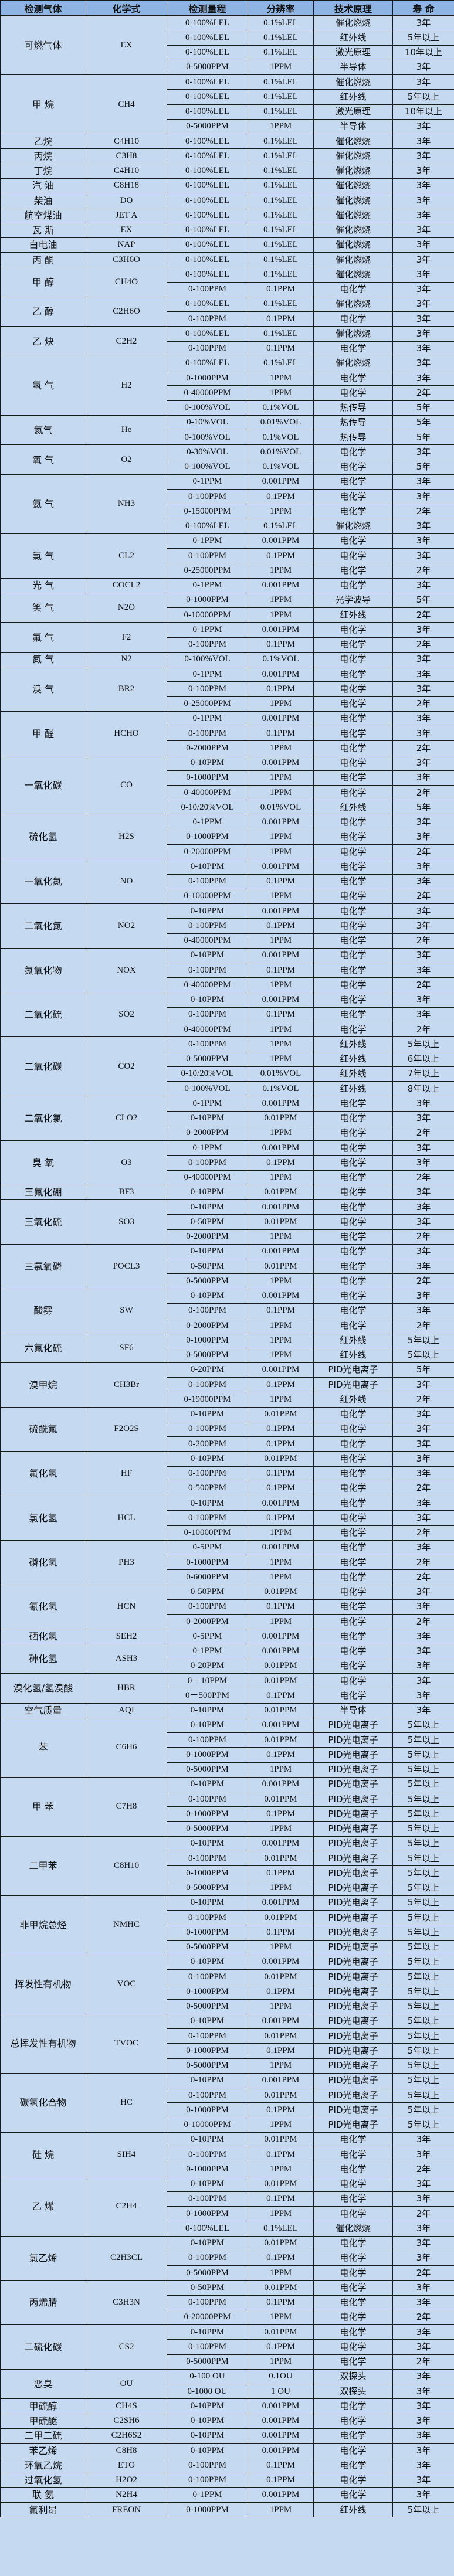 The image size is (454, 2576). Describe the element at coordinates (281, 260) in the screenshot. I see `resolution-cell: 0.1%LEL` at that location.